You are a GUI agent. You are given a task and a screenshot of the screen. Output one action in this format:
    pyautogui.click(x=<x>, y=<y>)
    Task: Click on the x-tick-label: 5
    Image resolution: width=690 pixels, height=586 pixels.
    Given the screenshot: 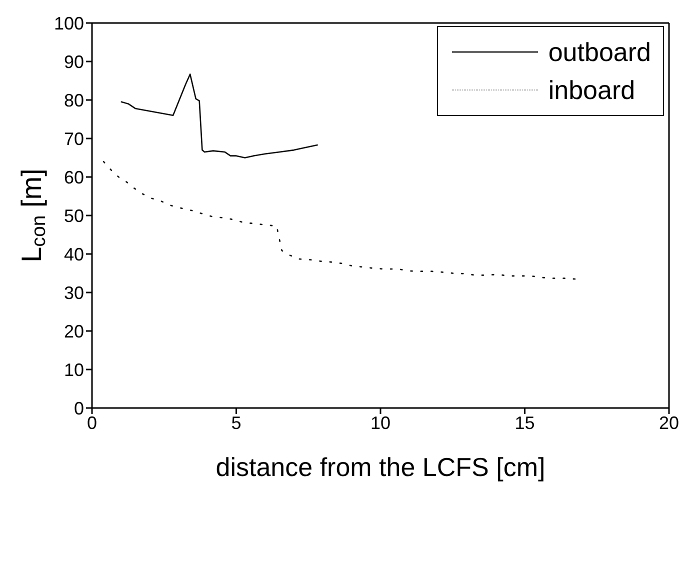 What is the action you would take?
    pyautogui.click(x=236, y=422)
    